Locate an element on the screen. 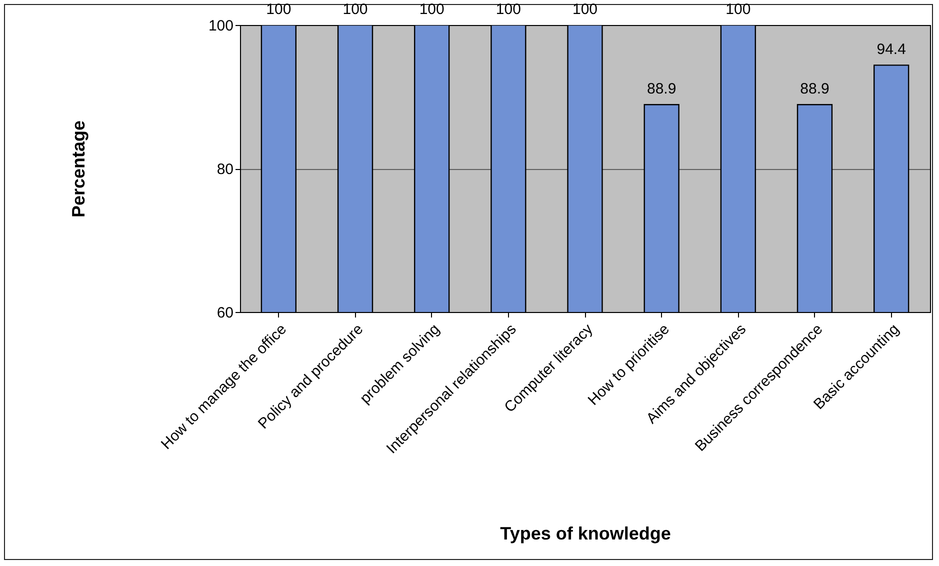 The image size is (939, 566). data-label: 94.4 is located at coordinates (891, 49).